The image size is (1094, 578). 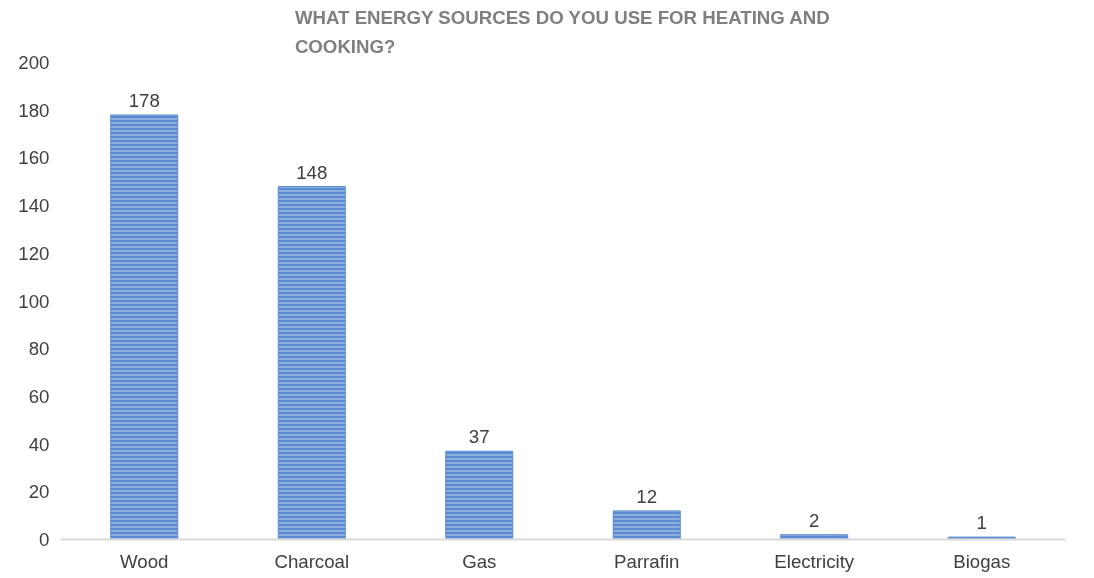 I want to click on y-tick-label: 100, so click(x=34, y=301).